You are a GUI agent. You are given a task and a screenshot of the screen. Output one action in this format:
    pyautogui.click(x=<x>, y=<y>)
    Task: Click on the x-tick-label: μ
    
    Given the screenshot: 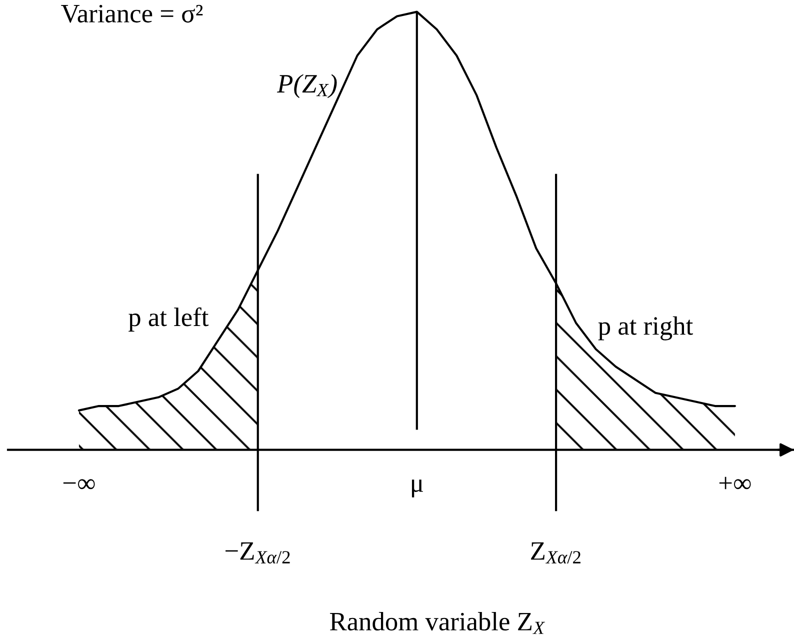 What is the action you would take?
    pyautogui.click(x=417, y=489)
    